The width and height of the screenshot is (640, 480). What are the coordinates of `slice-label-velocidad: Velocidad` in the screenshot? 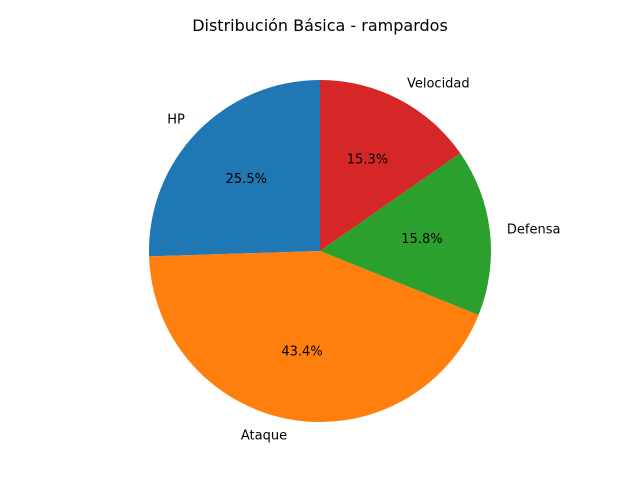 It's located at (438, 84).